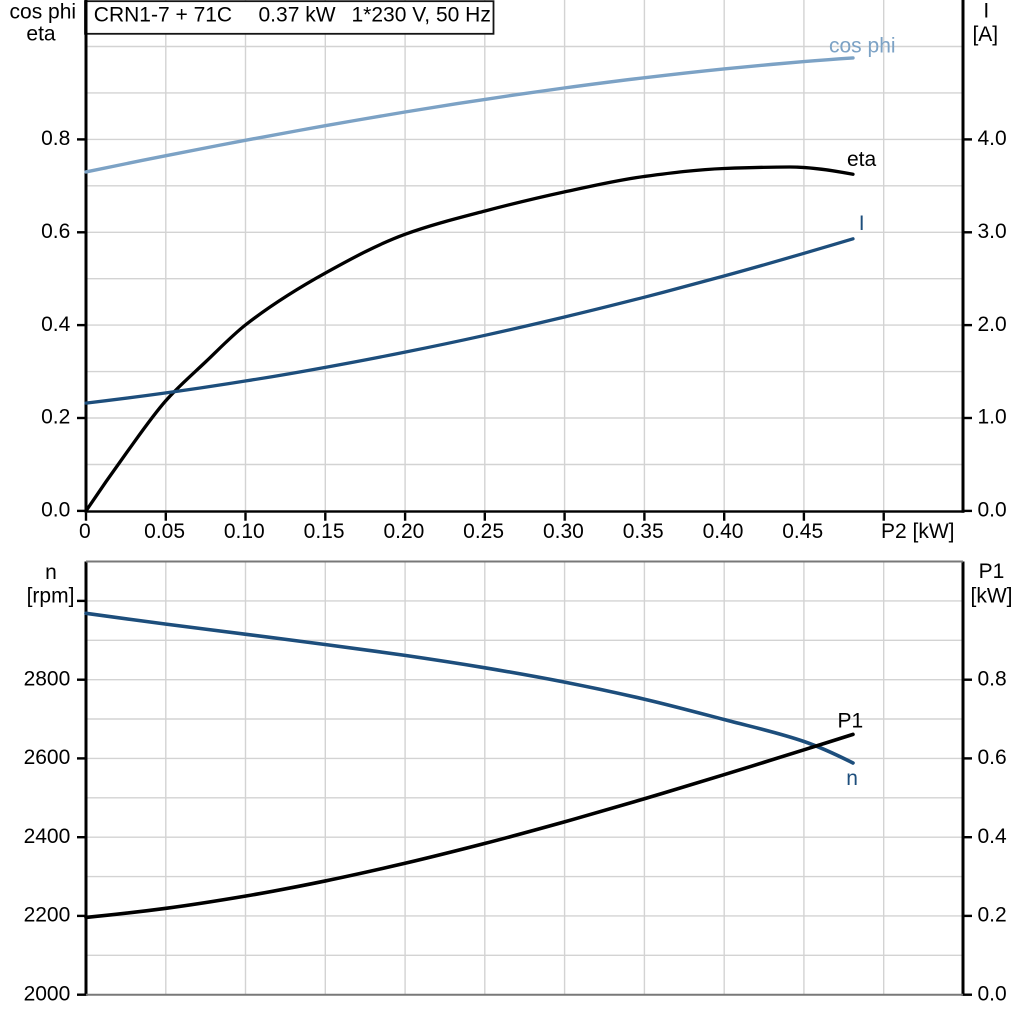 This screenshot has width=1024, height=1024. What do you see at coordinates (403, 531) in the screenshot?
I see `svg-text: 0.20` at bounding box center [403, 531].